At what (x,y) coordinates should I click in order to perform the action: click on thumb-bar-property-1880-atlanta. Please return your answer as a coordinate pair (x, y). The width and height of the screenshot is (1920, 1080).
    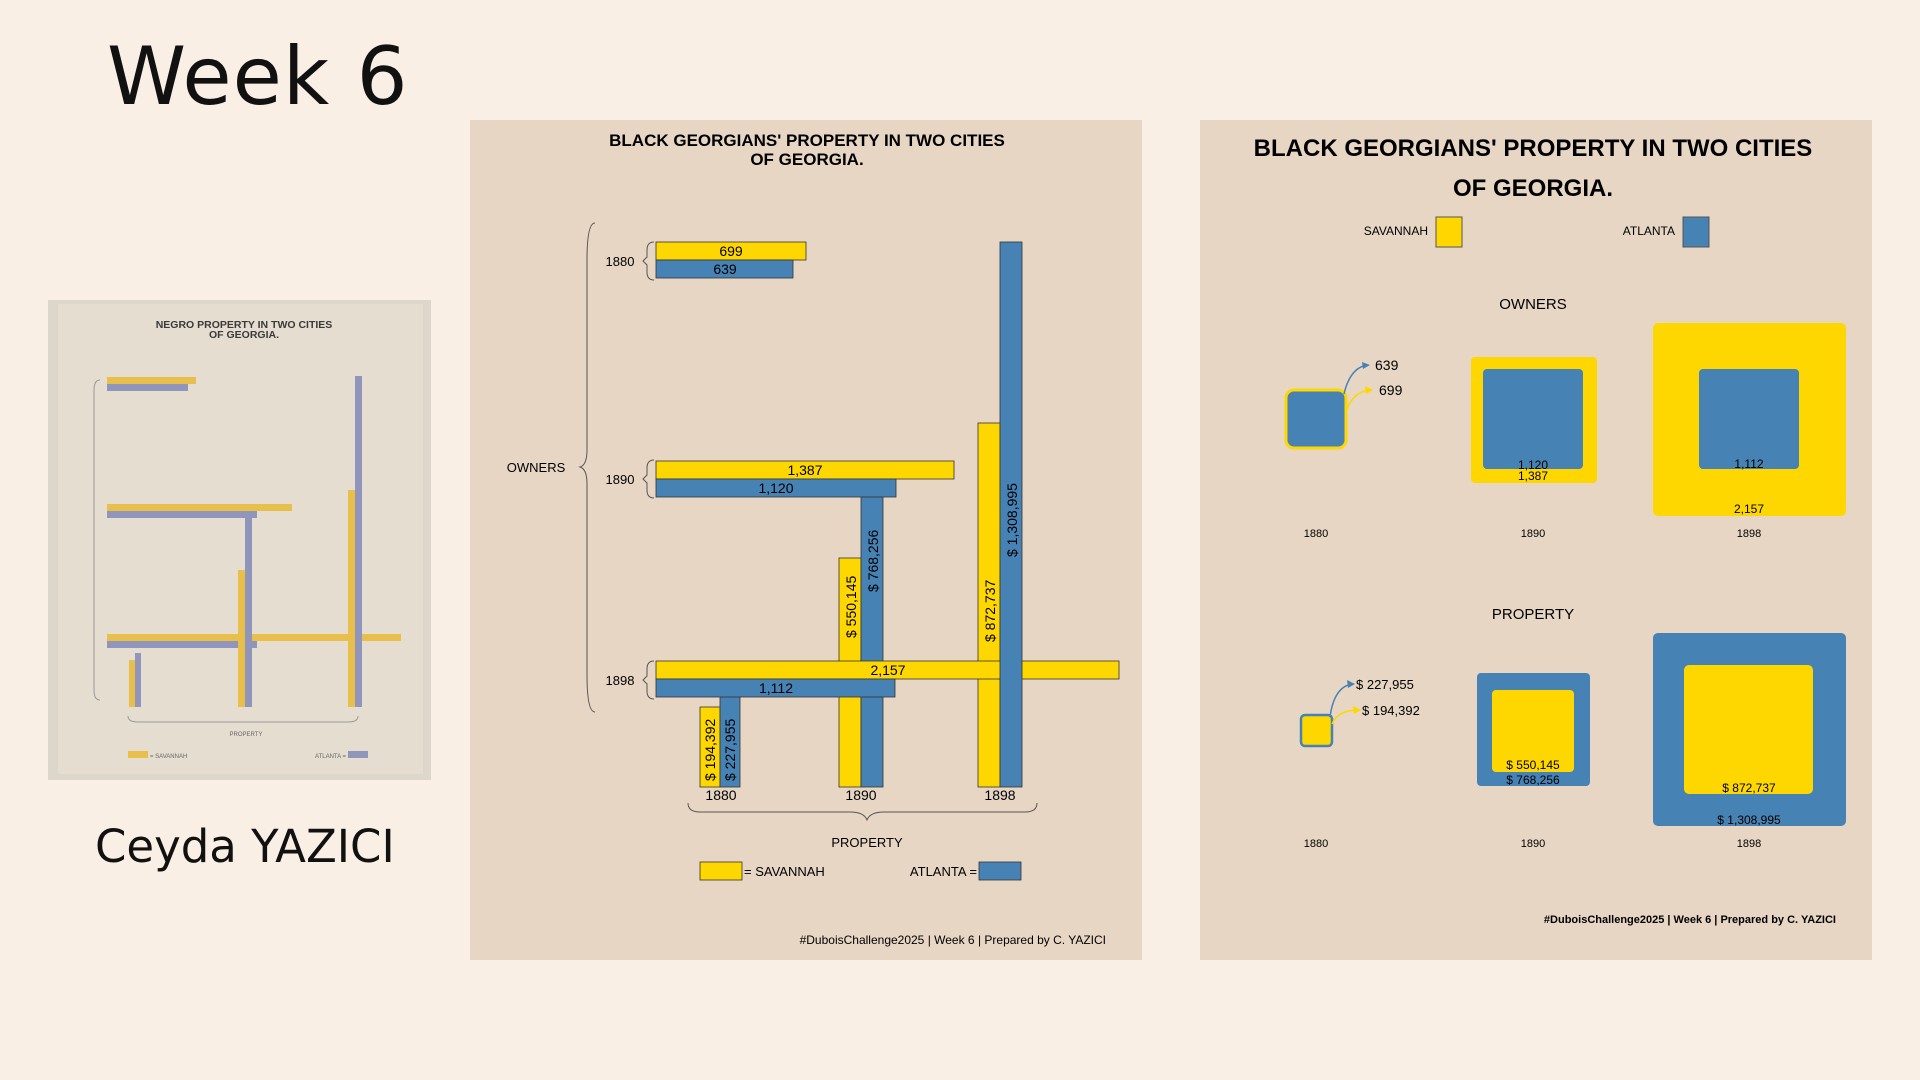
    Looking at the image, I should click on (138, 680).